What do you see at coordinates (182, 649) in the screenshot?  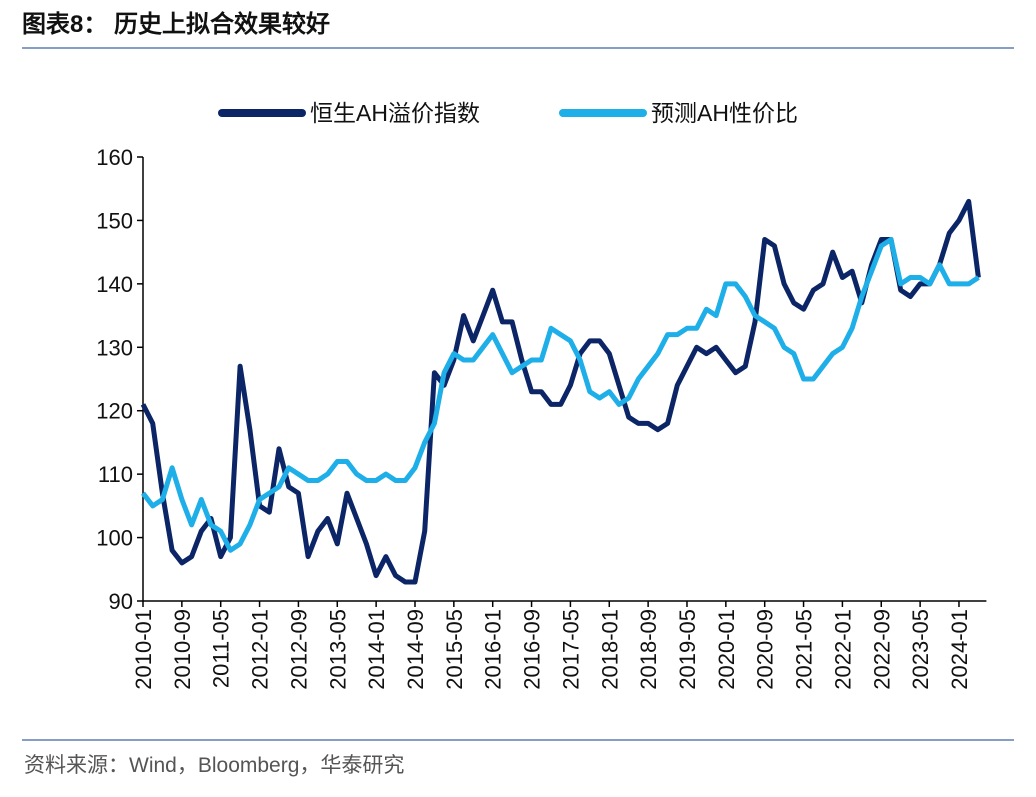 I see `x-tick-label: 2010-09` at bounding box center [182, 649].